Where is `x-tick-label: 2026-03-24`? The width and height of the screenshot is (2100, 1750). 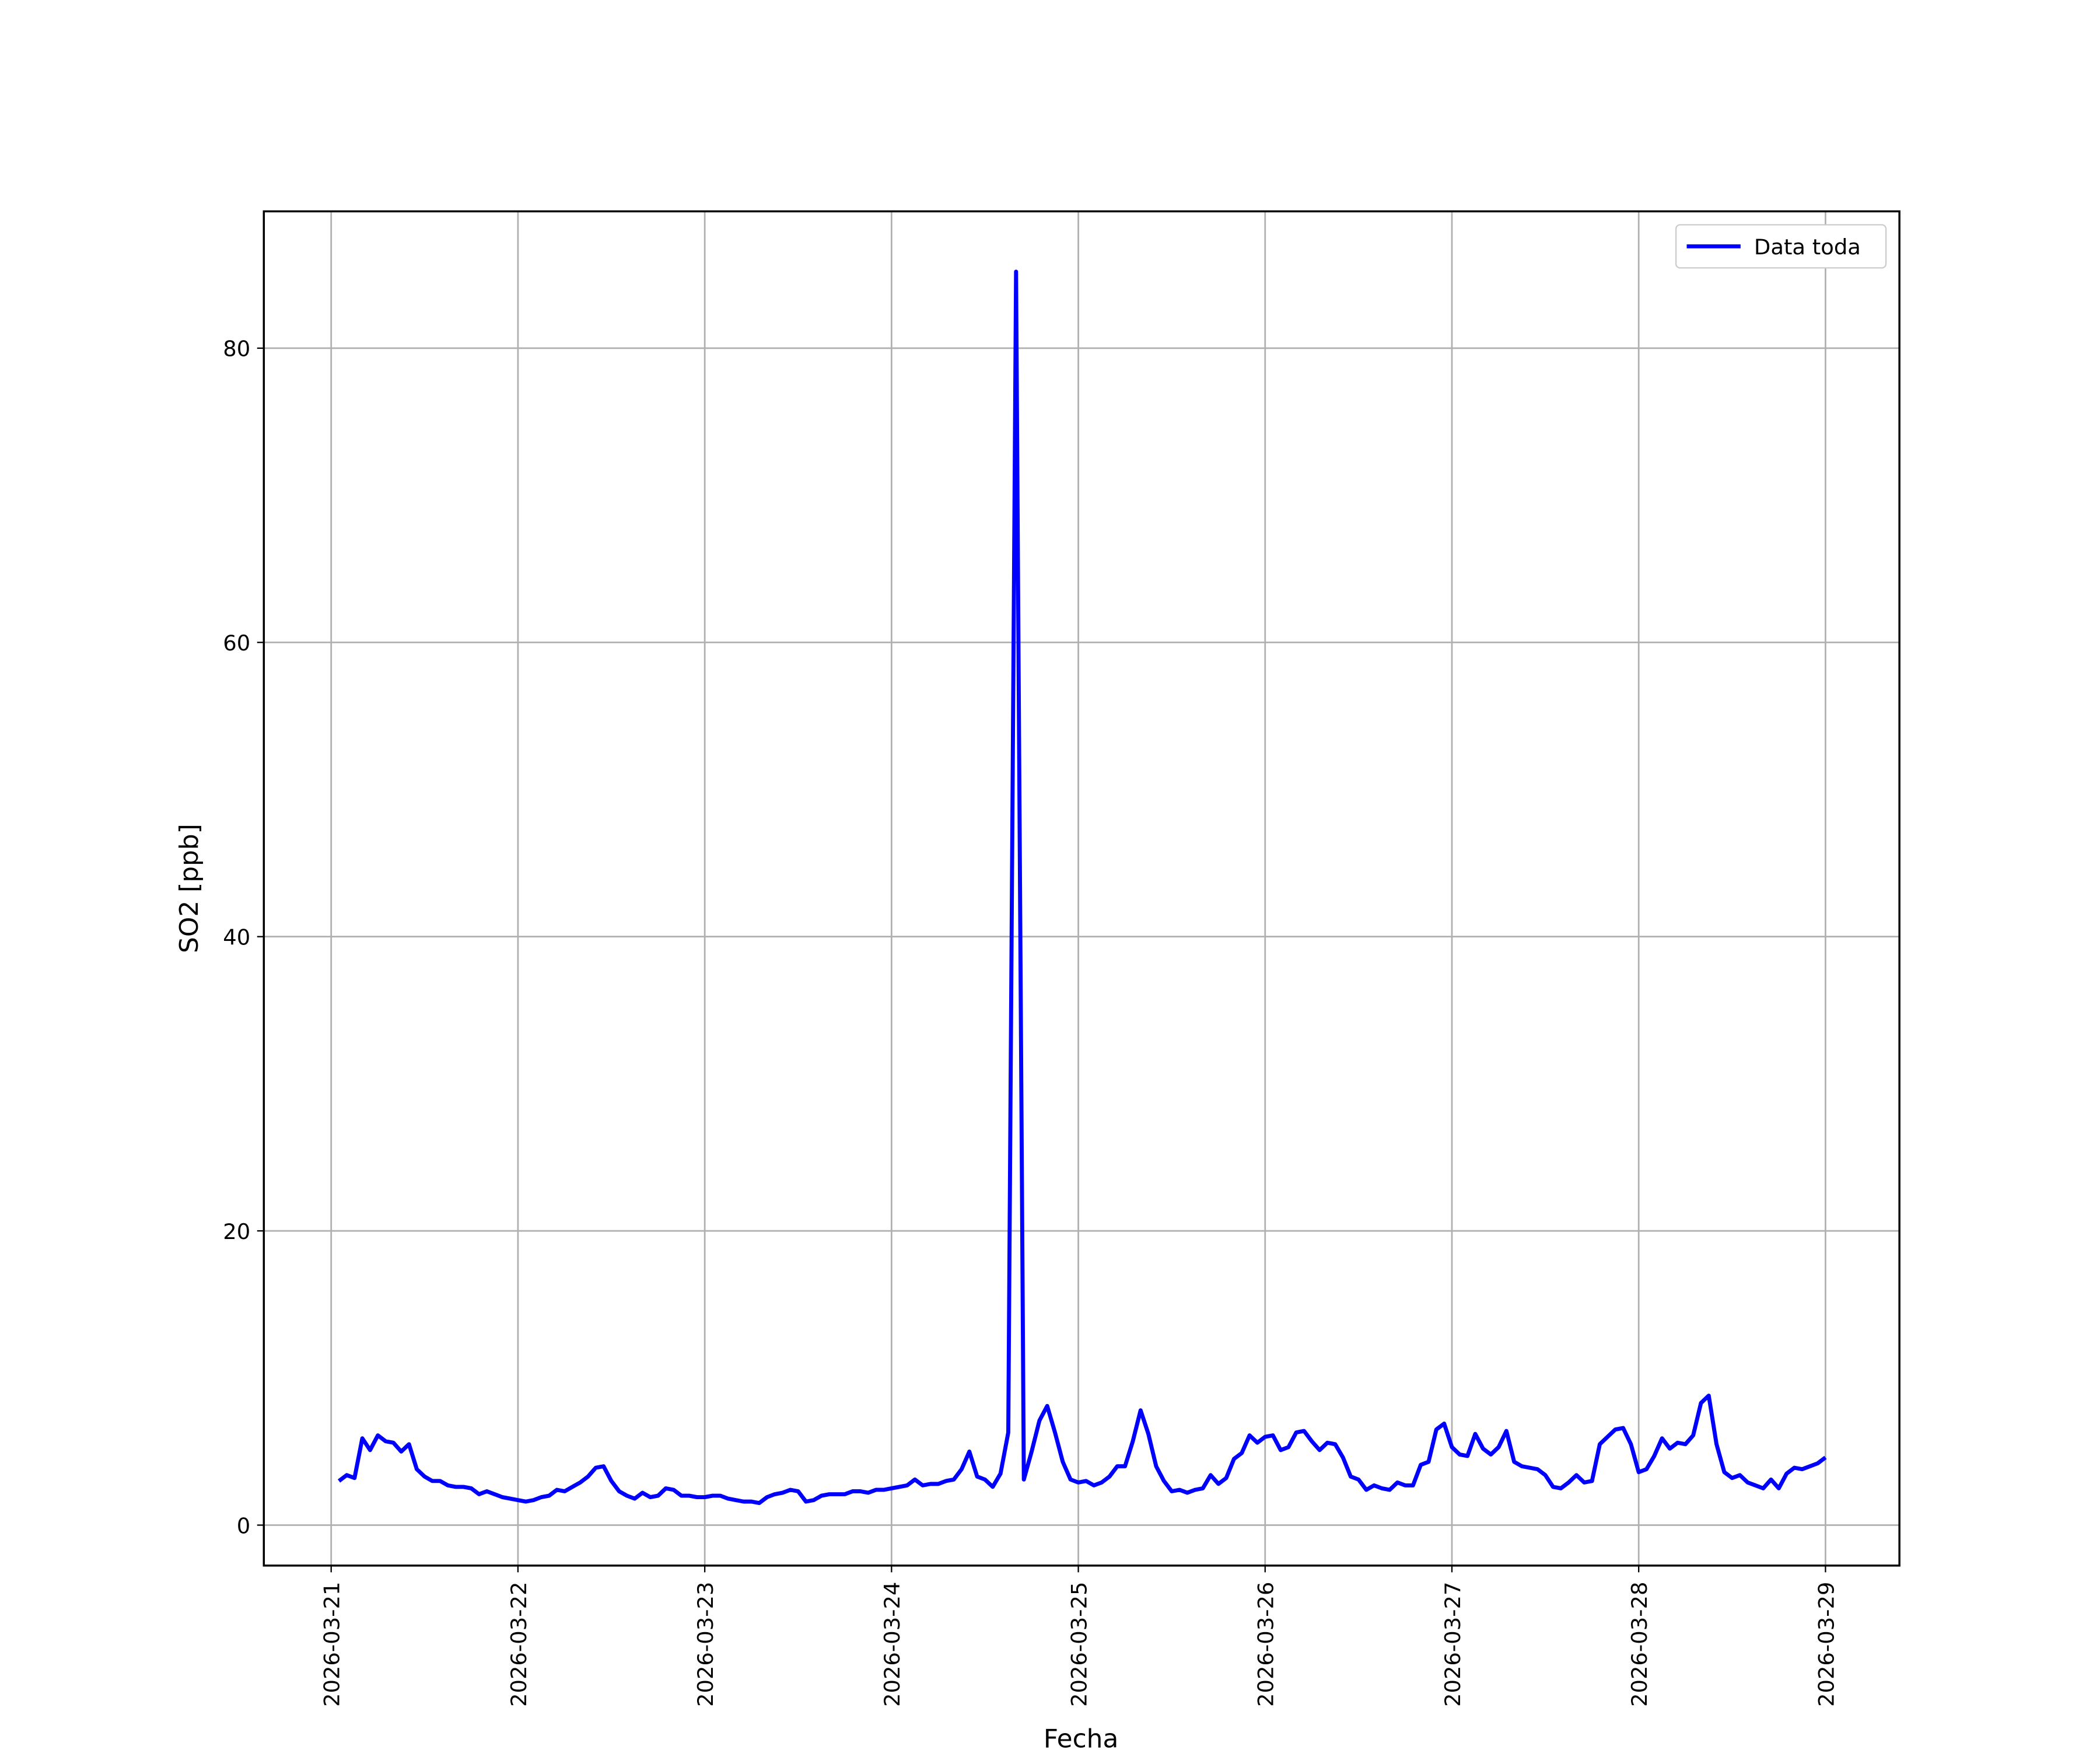
x-tick-label: 2026-03-24 is located at coordinates (892, 1644).